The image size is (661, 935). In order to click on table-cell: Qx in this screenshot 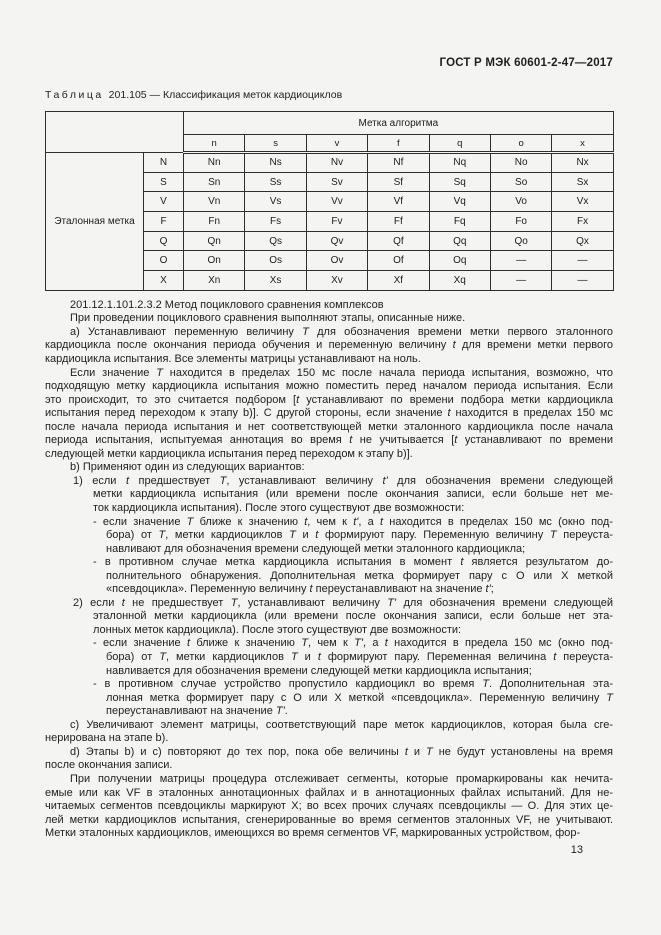, I will do `click(582, 241)`.